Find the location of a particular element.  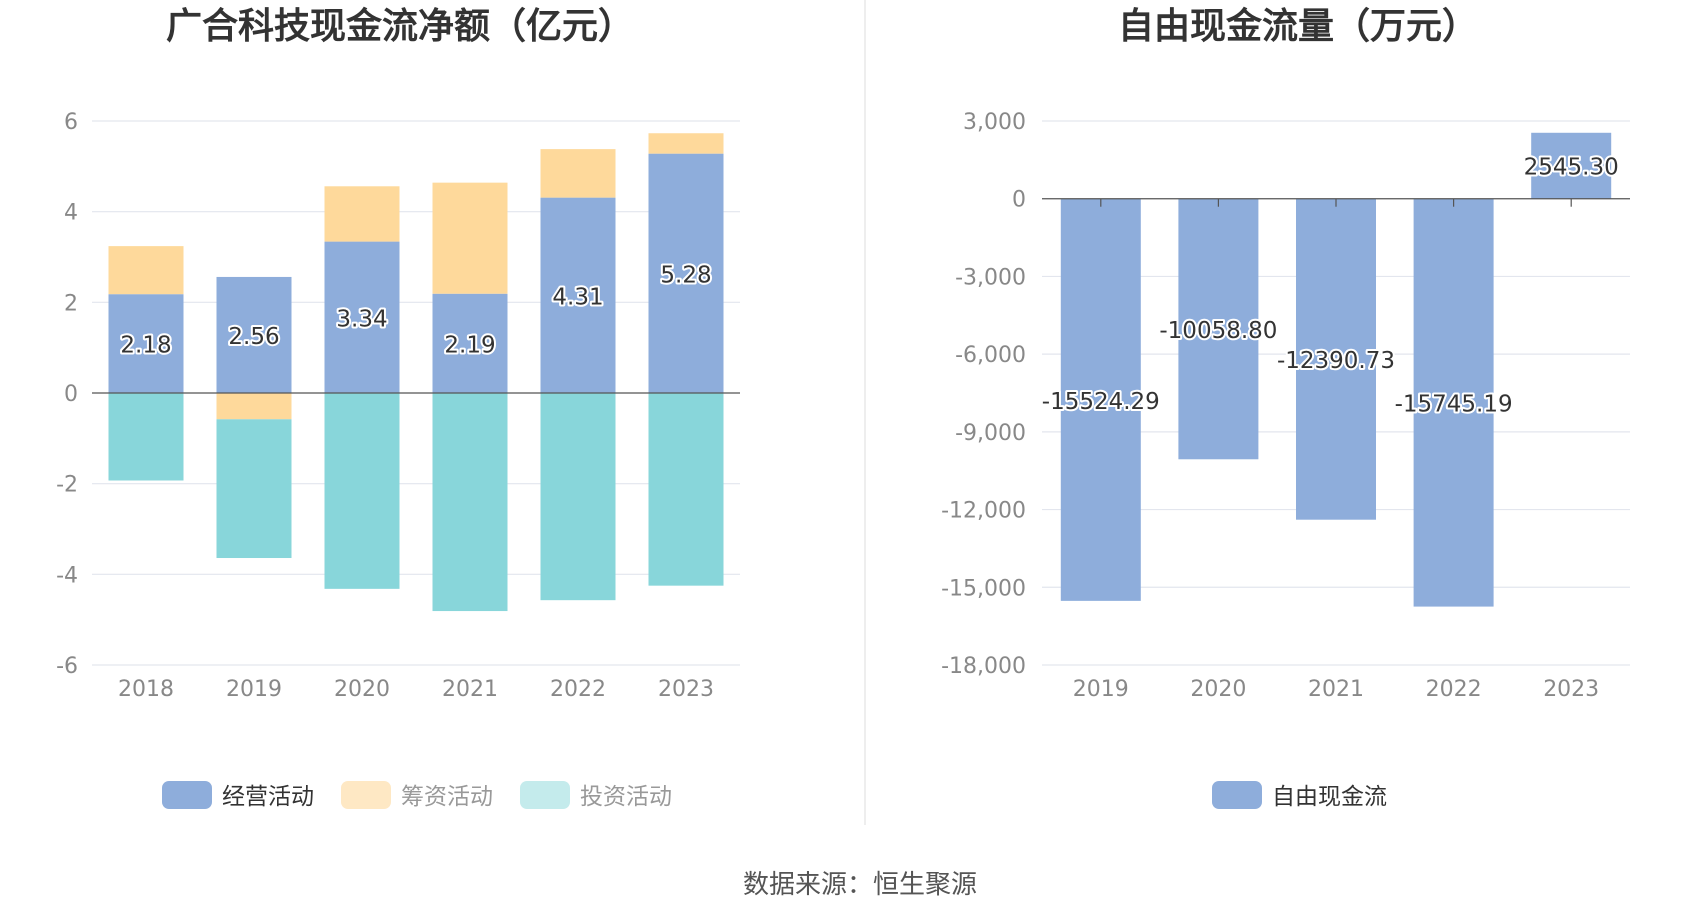

data-label: -12390.73 is located at coordinates (1336, 361).